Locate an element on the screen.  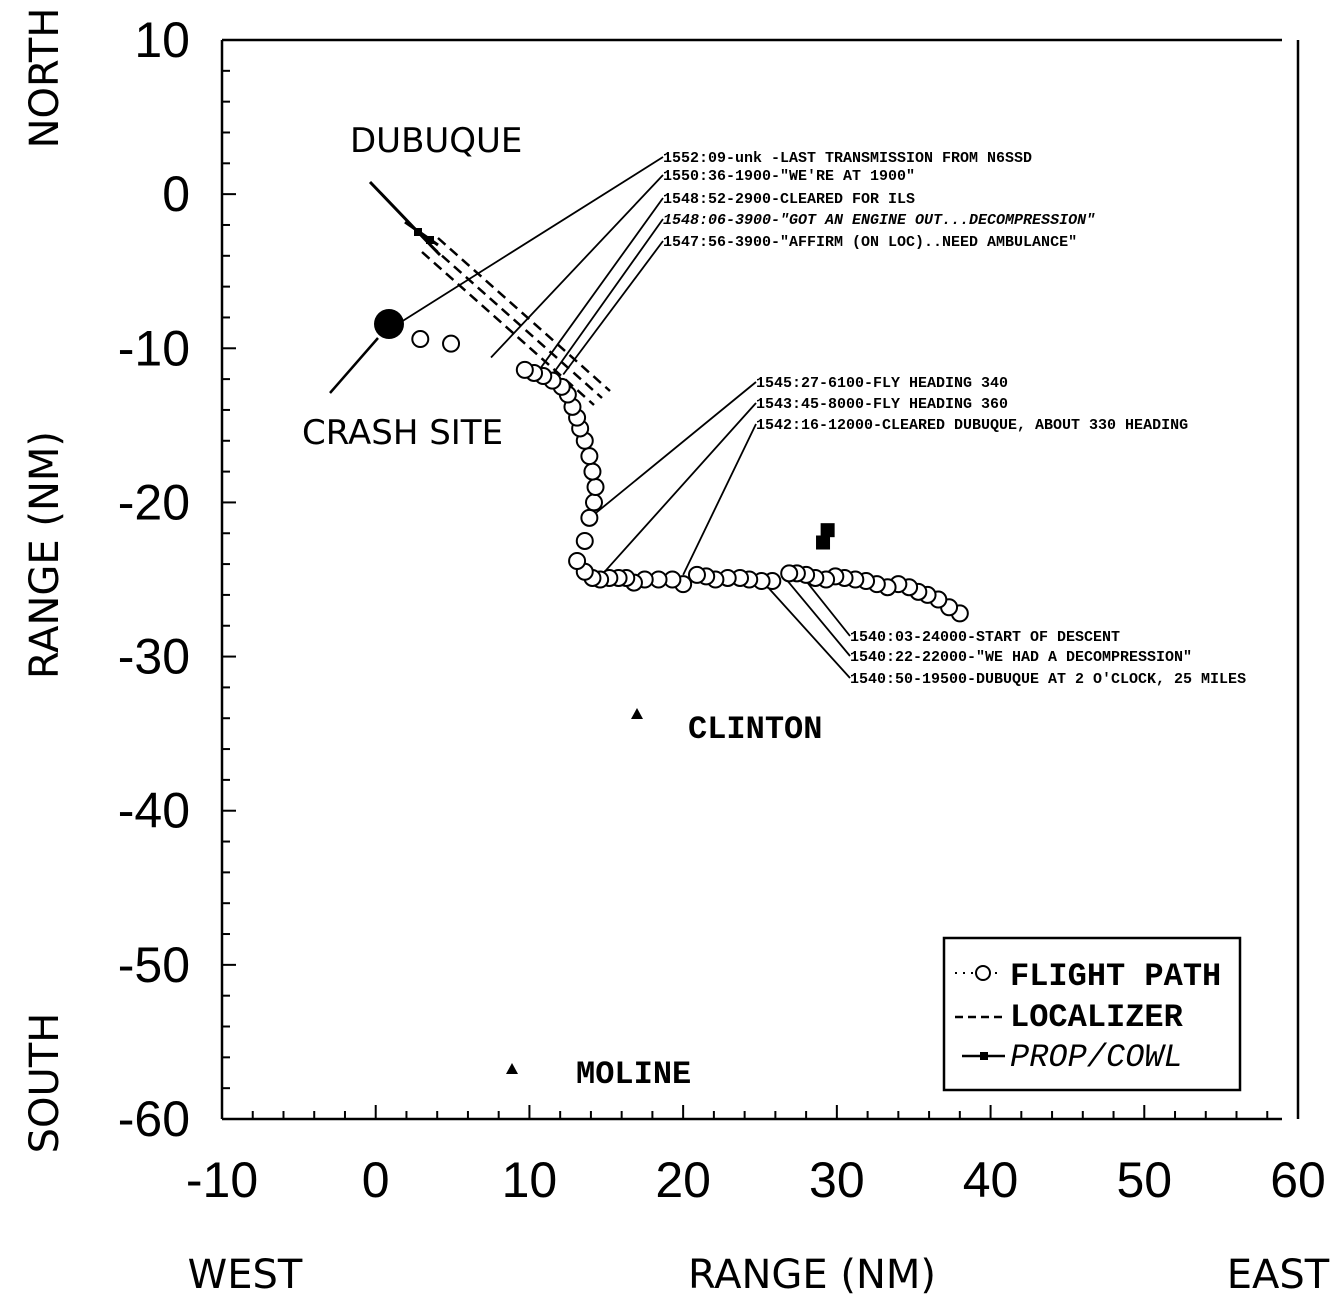
prop-cowl-series is located at coordinates (619, 385).